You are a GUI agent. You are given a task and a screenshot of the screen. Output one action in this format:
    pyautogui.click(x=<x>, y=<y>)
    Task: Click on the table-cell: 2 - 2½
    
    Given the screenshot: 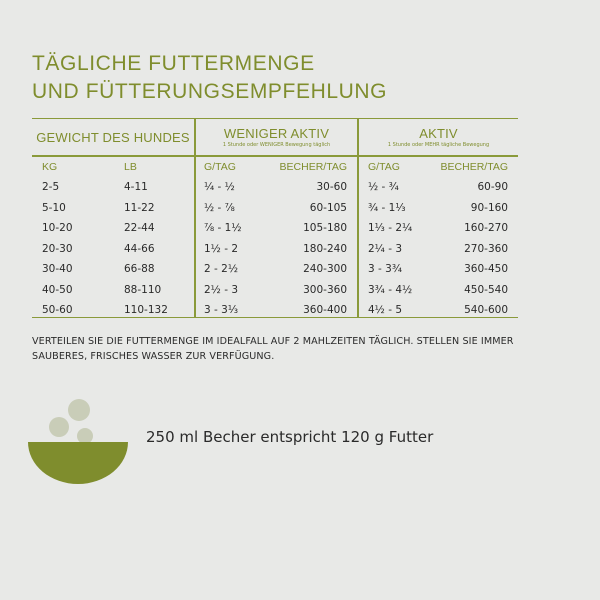 What is the action you would take?
    pyautogui.click(x=221, y=269)
    